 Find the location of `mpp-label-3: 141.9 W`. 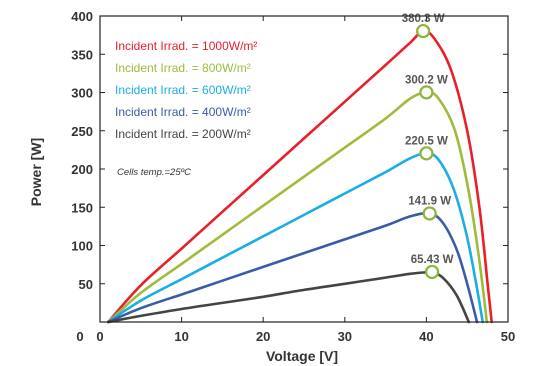

mpp-label-3: 141.9 W is located at coordinates (429, 201).